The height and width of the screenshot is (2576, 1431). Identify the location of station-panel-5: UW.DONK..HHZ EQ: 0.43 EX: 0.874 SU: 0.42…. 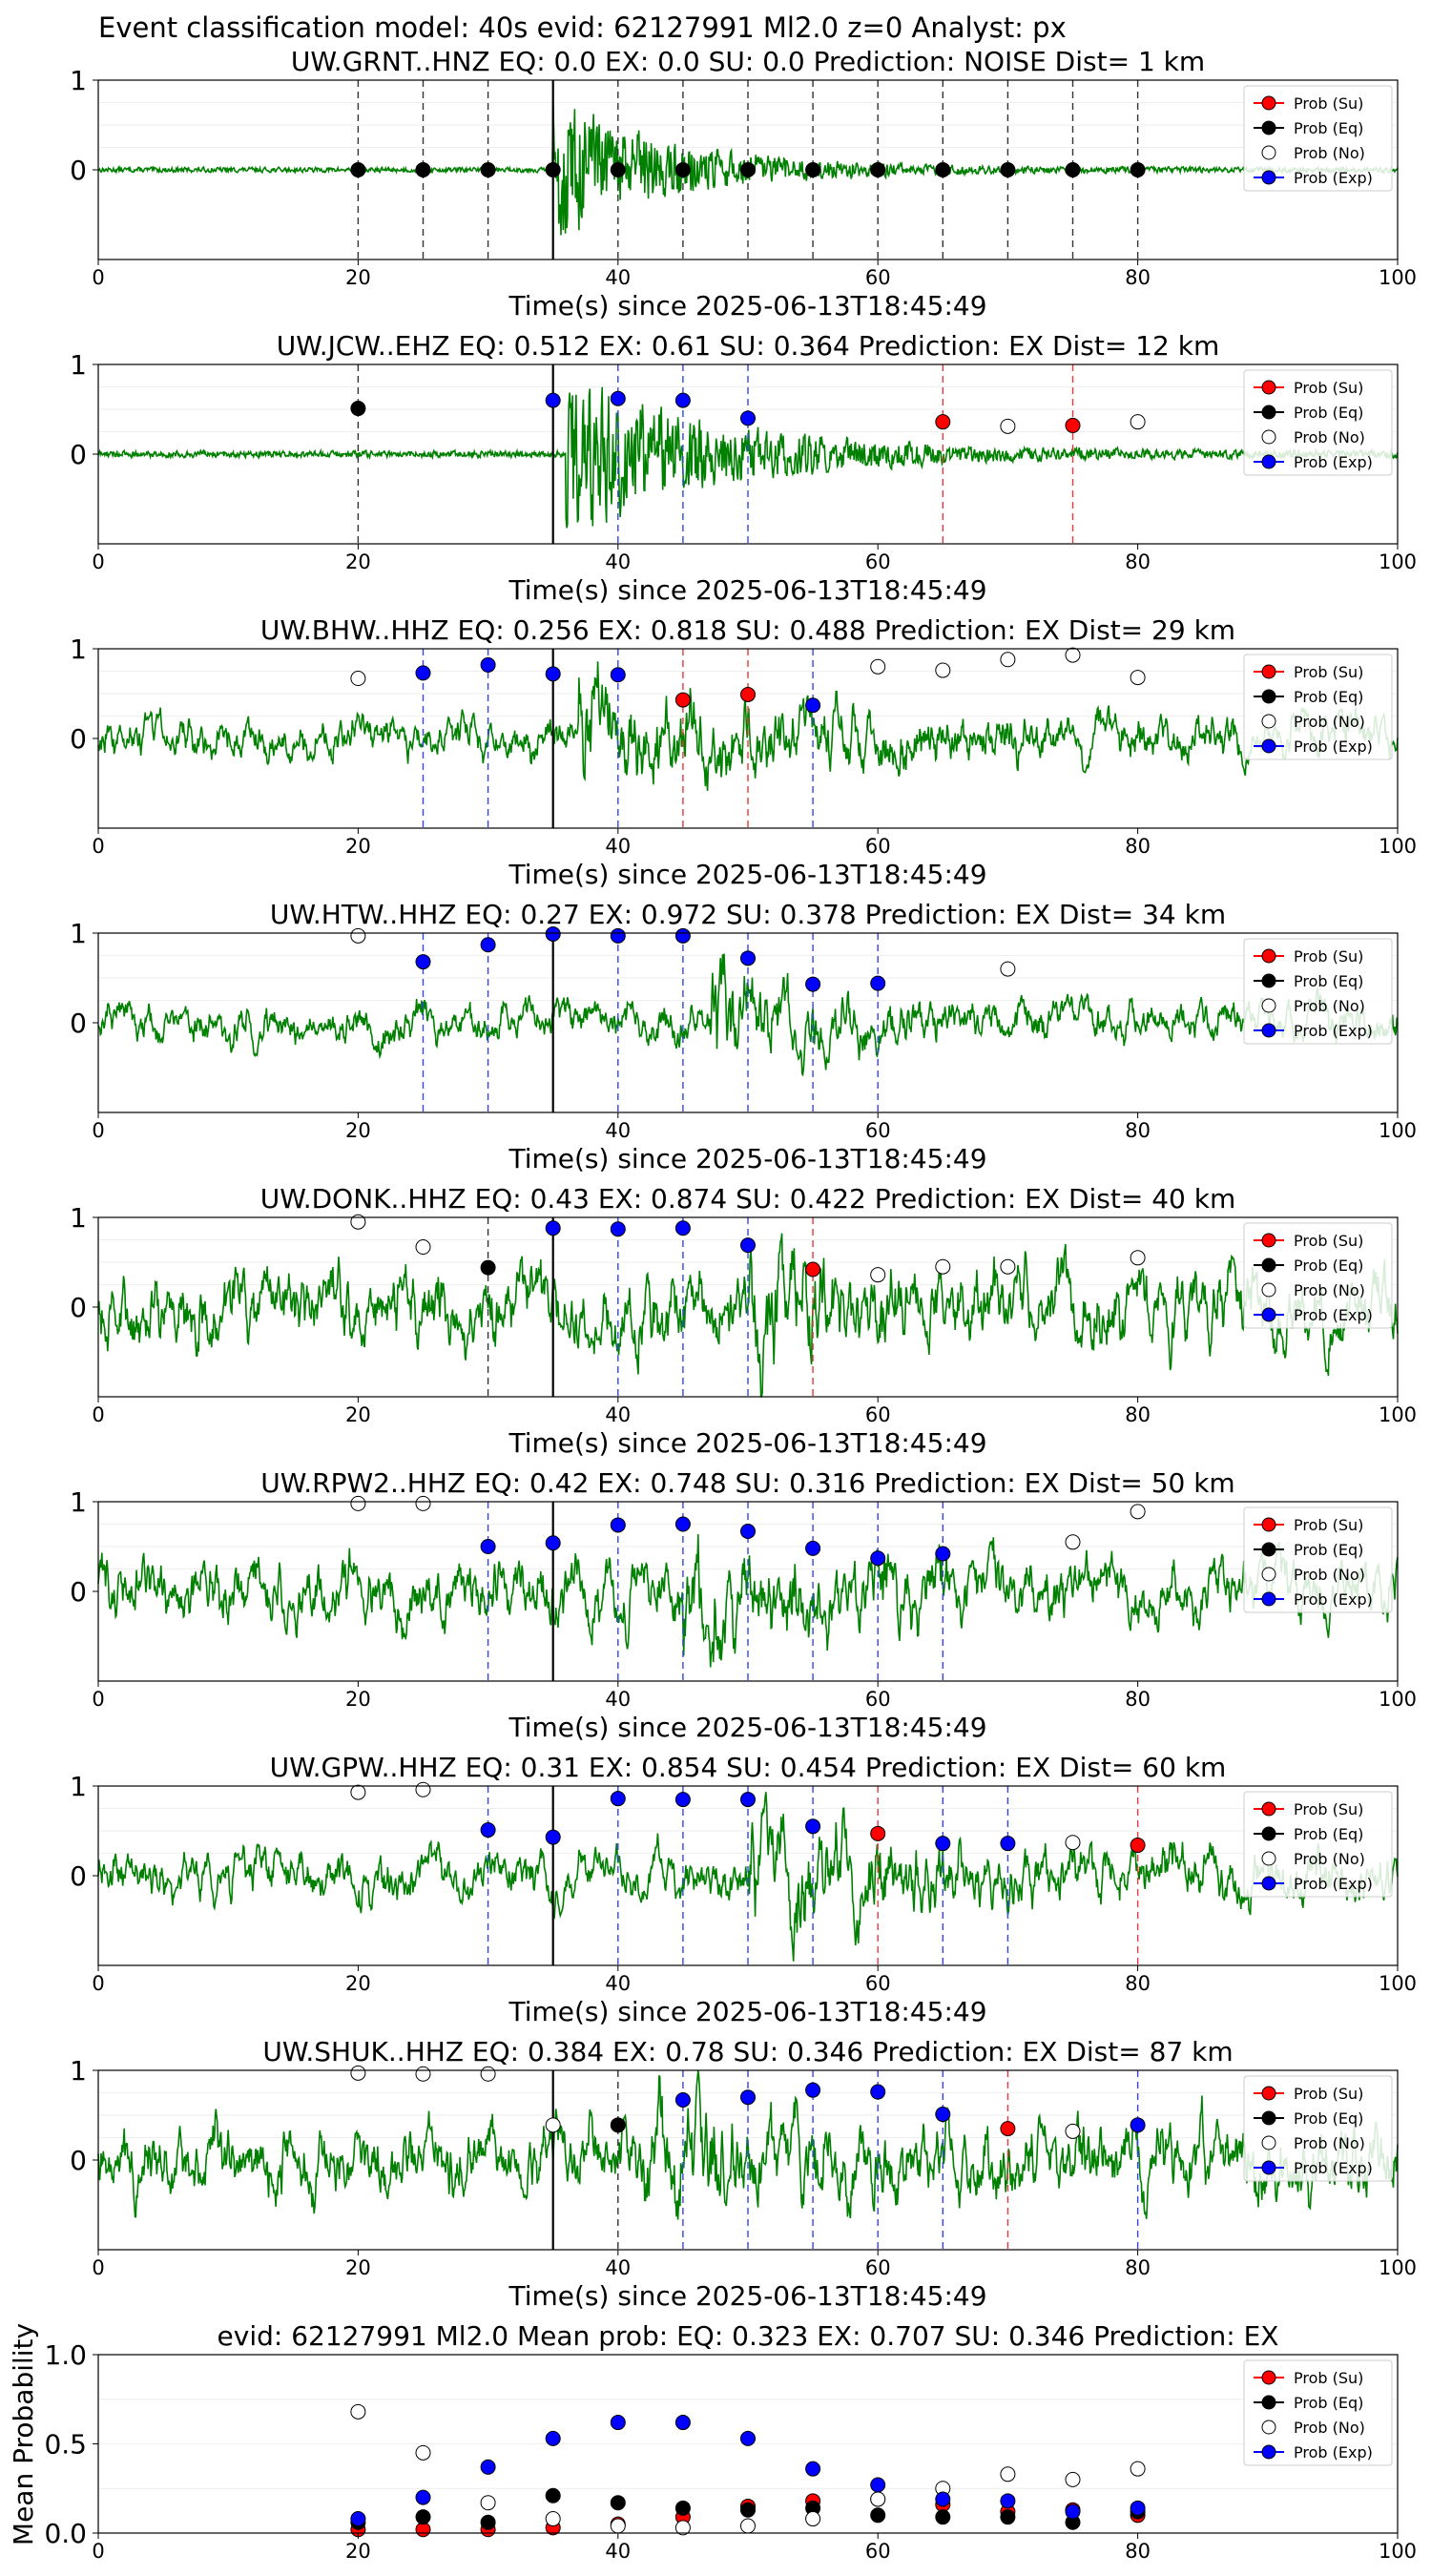
(744, 1321).